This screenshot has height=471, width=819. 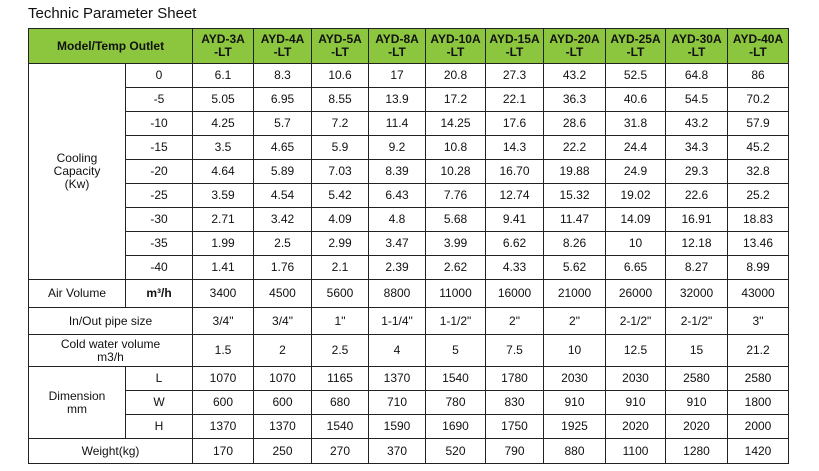 I want to click on value-cell: 19.02, so click(x=636, y=195).